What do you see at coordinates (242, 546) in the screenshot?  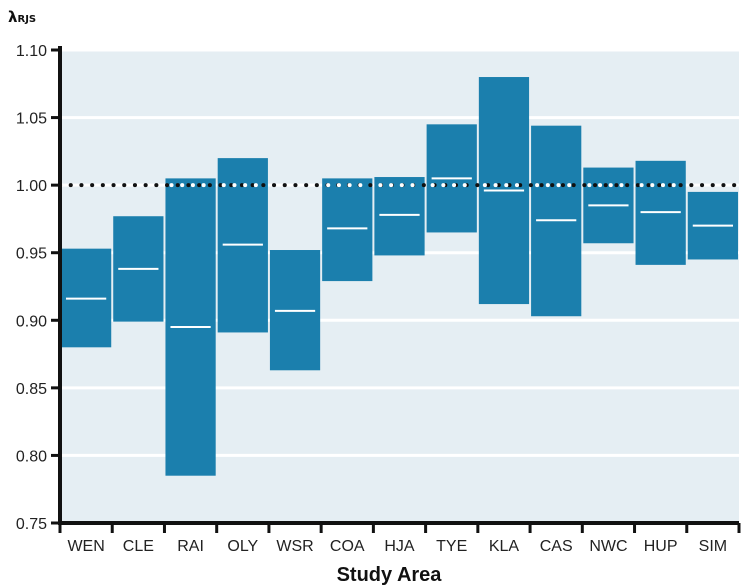 I see `x-tick-label-oly: OLY` at bounding box center [242, 546].